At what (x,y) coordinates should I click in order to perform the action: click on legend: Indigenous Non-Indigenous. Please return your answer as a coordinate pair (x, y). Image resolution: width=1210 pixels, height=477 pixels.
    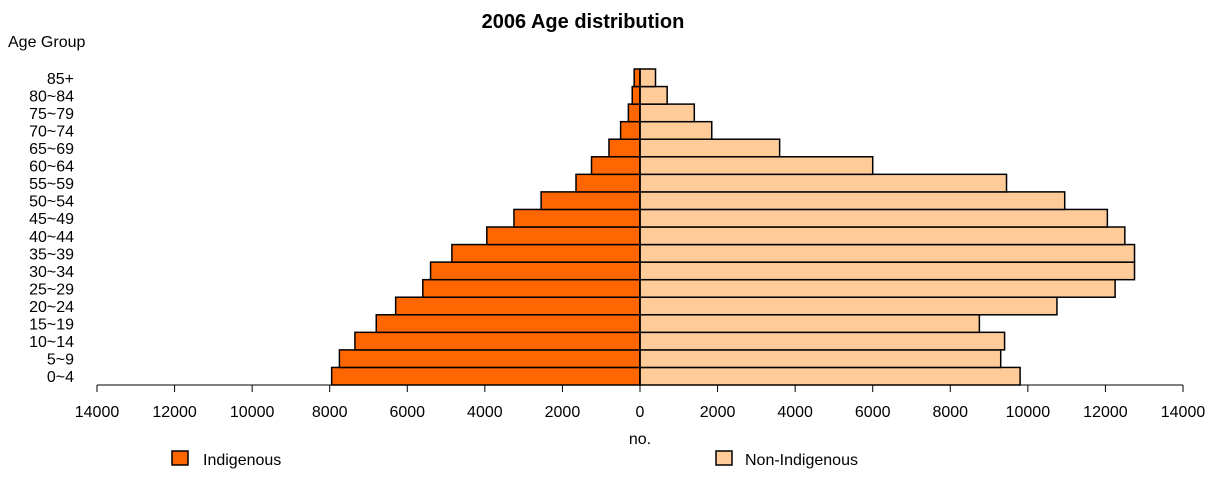
    Looking at the image, I should click on (514, 459).